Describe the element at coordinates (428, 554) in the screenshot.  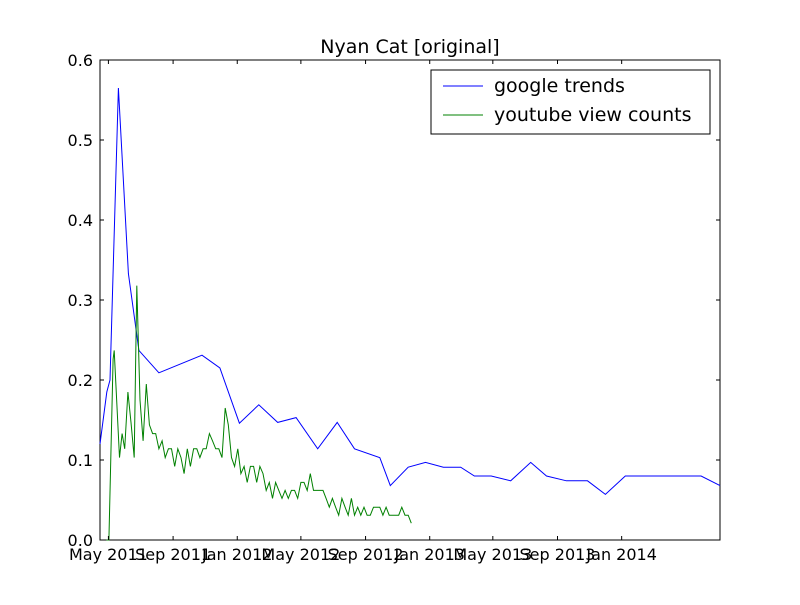
I see `x-tick-label: Jan 2013` at that location.